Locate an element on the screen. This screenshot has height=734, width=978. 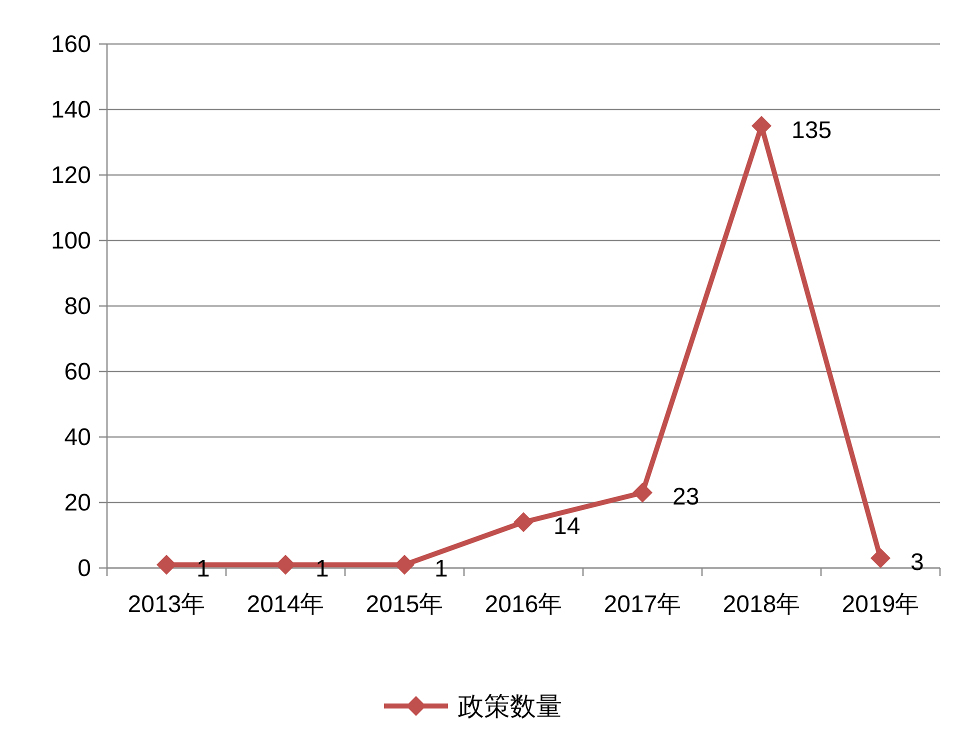
data-label: 3 is located at coordinates (917, 562).